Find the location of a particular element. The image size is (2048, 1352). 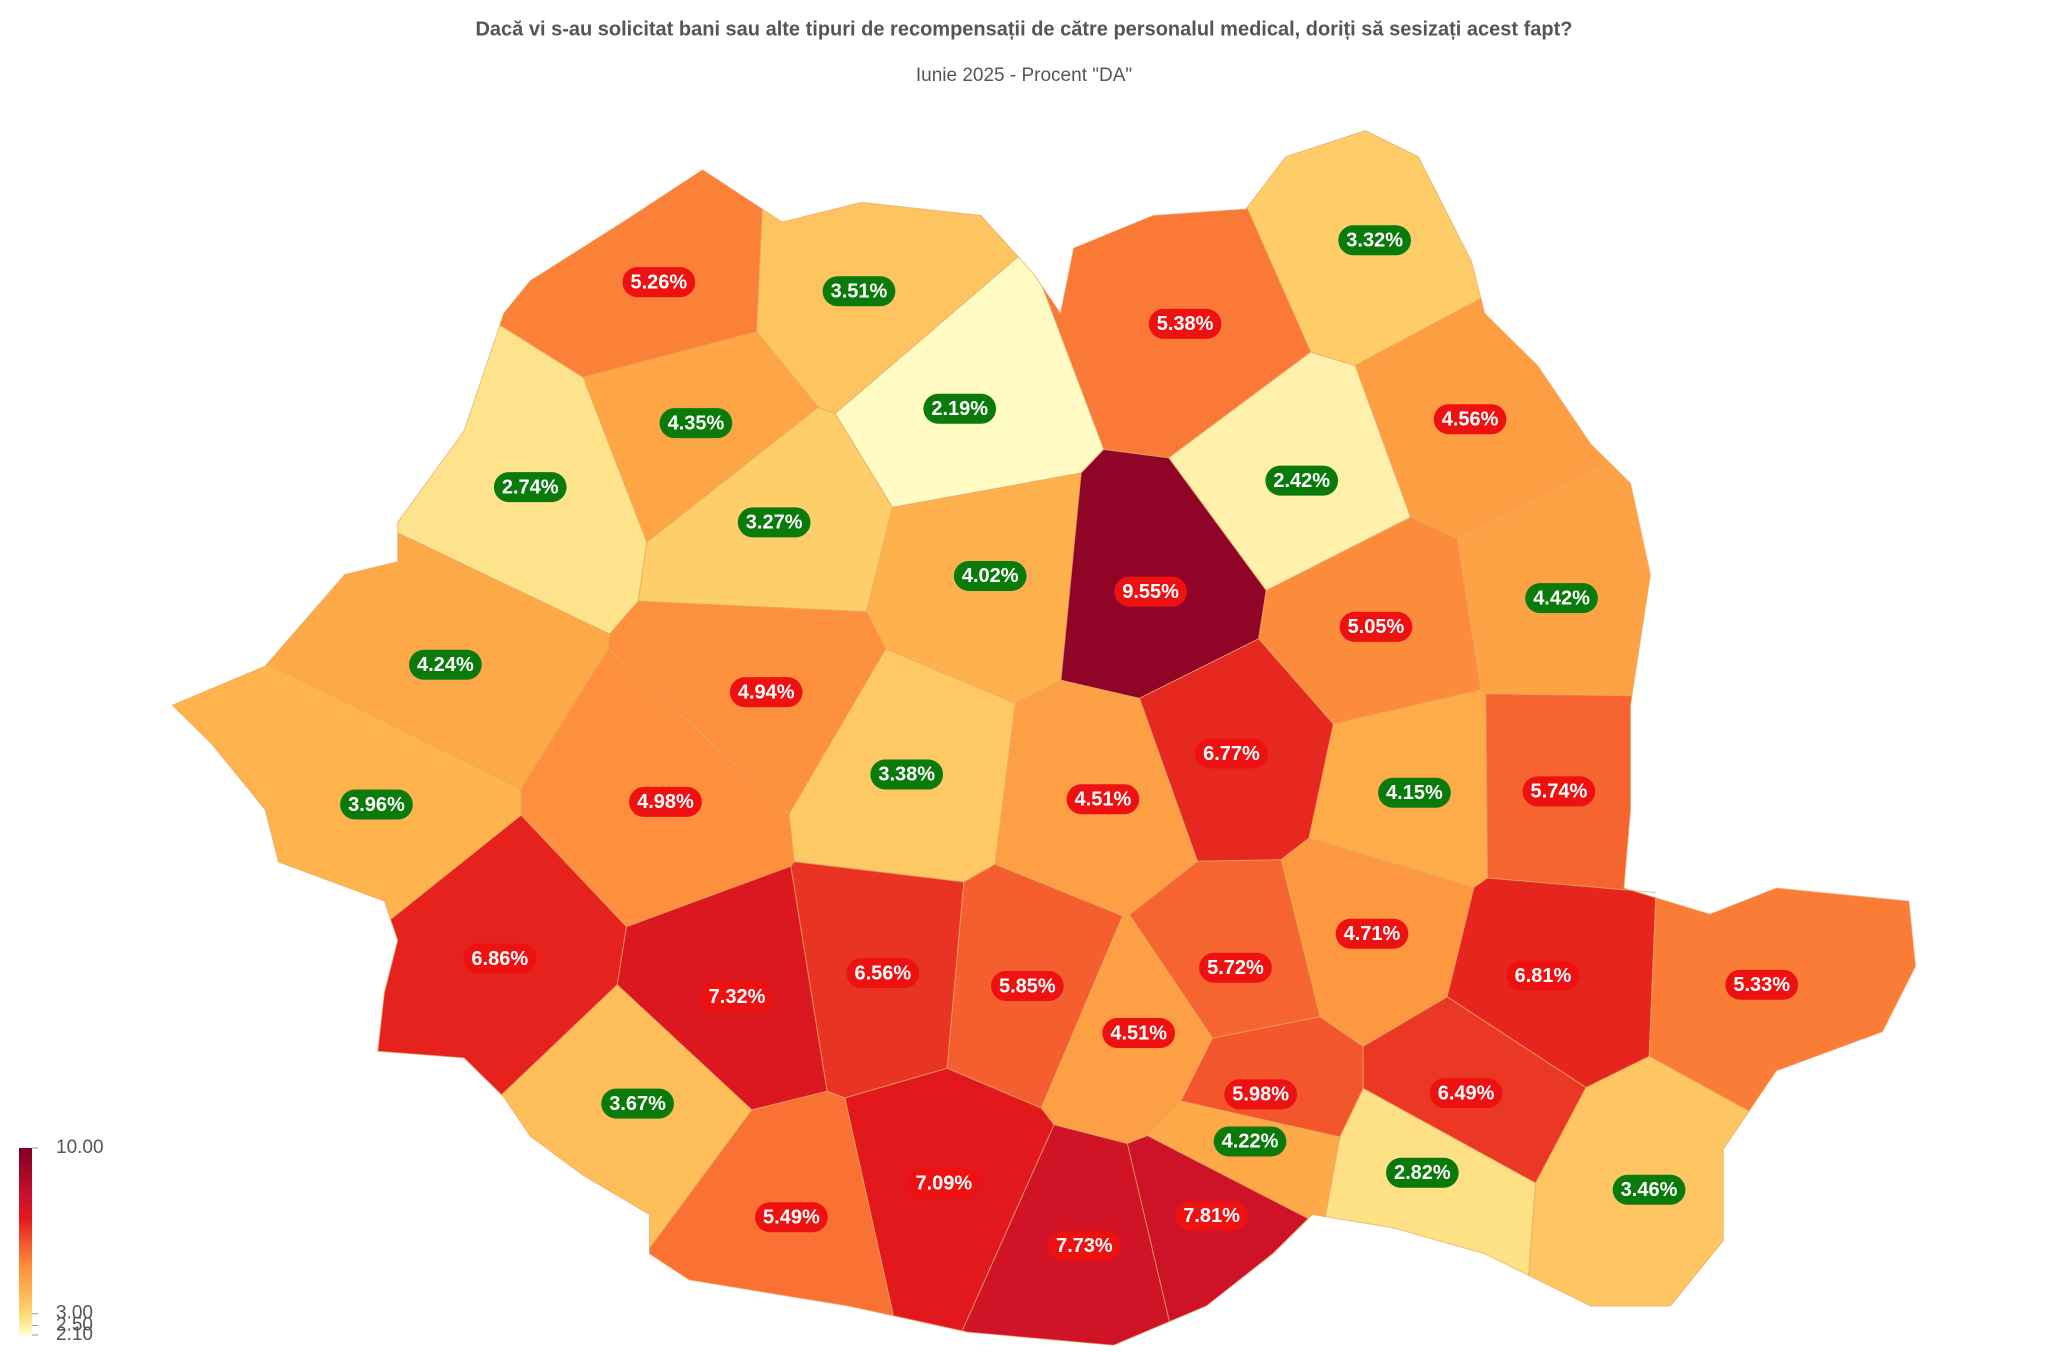

value-label: 6.49% is located at coordinates (1466, 1093).